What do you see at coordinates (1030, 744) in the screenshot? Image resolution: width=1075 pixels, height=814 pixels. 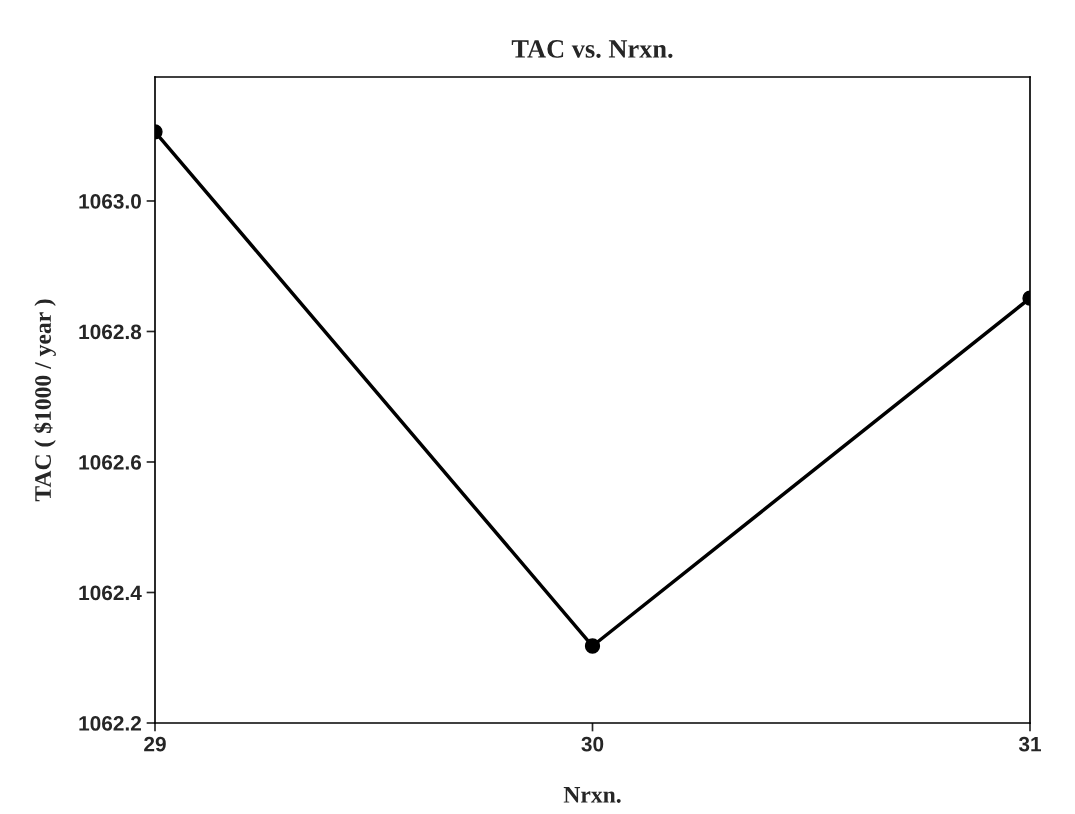 I see `x-tick-label: 31` at bounding box center [1030, 744].